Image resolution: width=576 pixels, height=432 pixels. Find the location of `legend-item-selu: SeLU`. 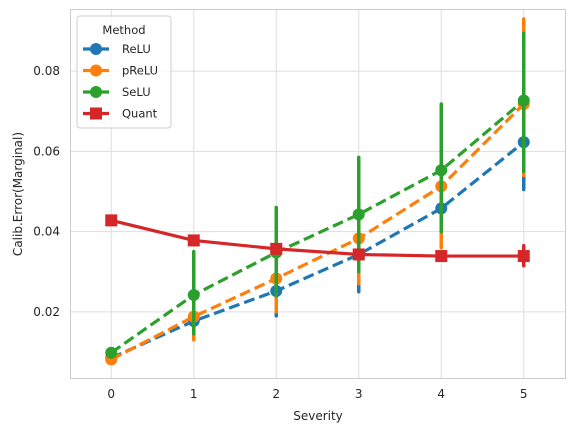

legend-item-selu: SeLU is located at coordinates (117, 92).